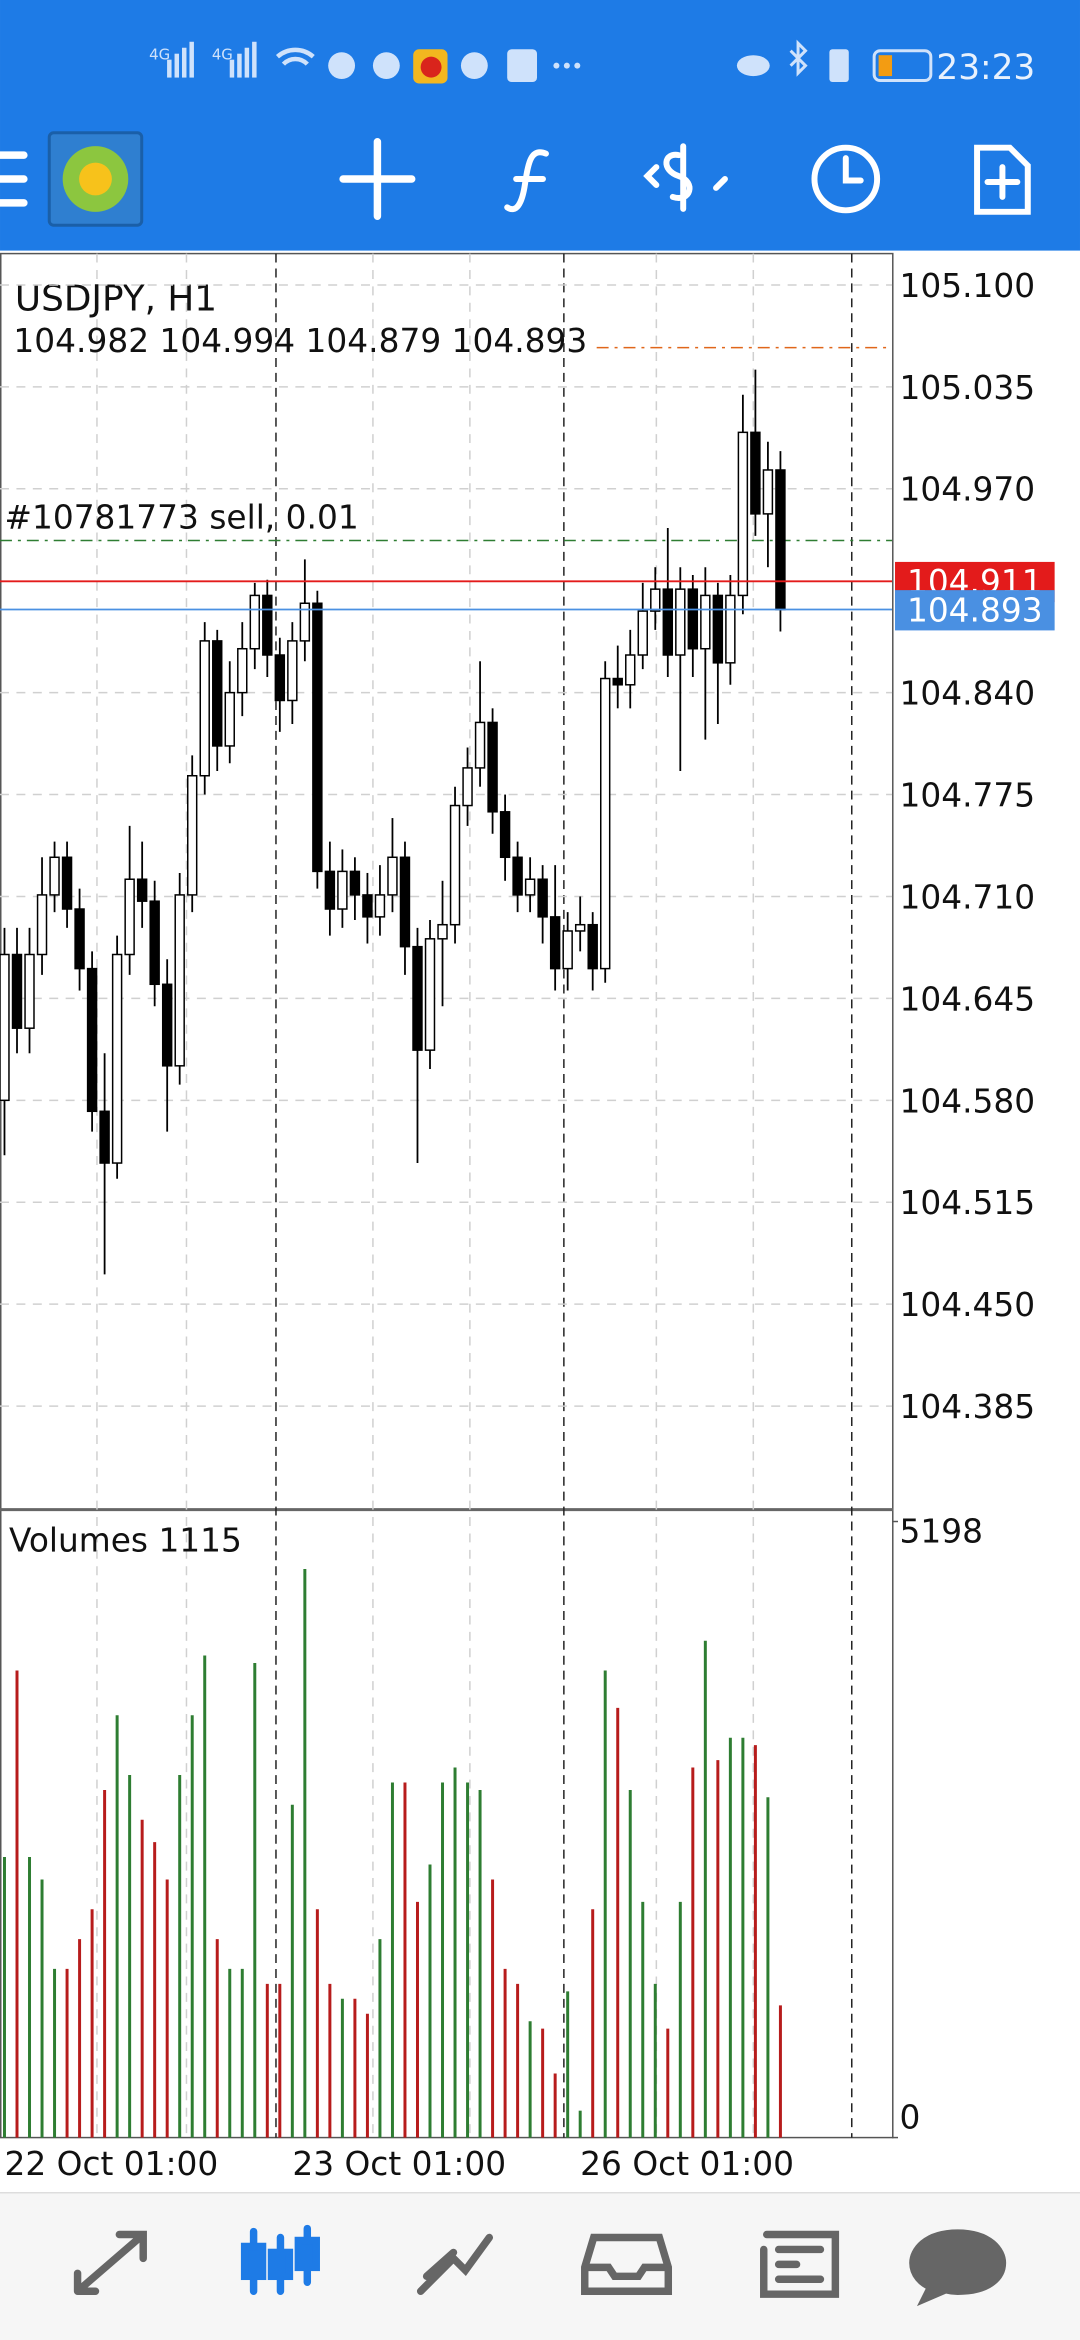 This screenshot has height=2340, width=1080. Describe the element at coordinates (800, 2264) in the screenshot. I see `news-tab` at that location.